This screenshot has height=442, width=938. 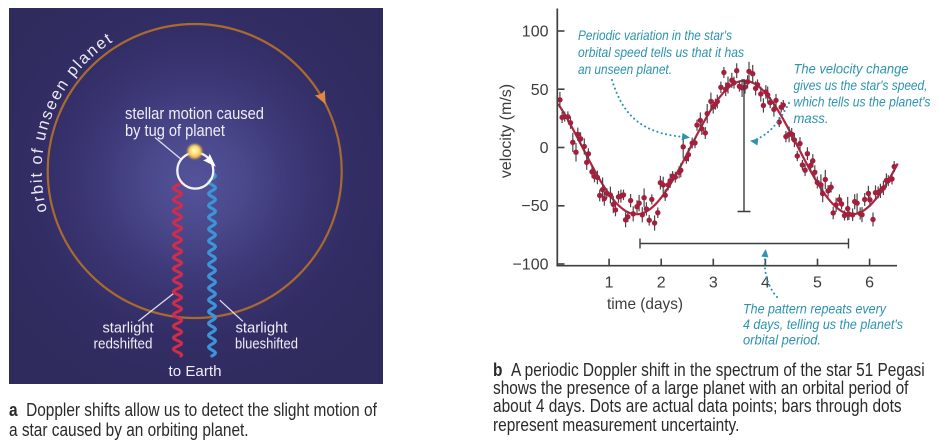 I want to click on svg-text: to Earth, so click(x=195, y=371).